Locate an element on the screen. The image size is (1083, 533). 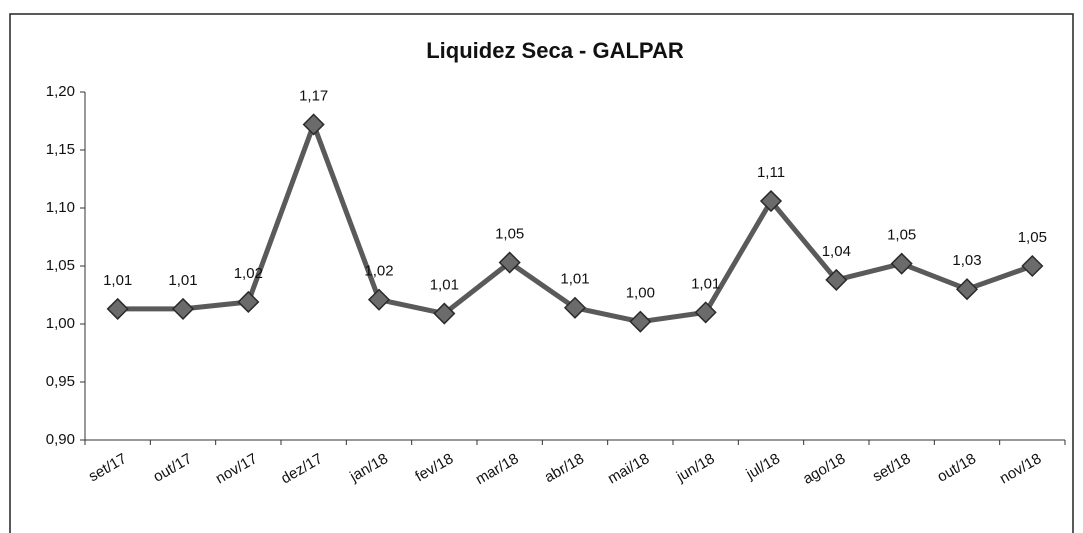
y-tick-label: 1,20 is located at coordinates (60, 91).